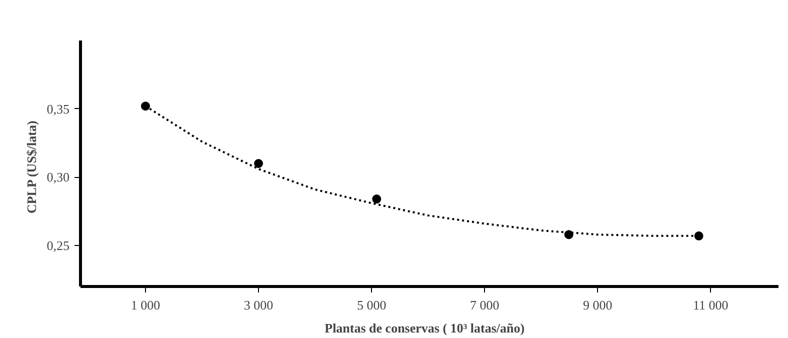 The width and height of the screenshot is (788, 338). I want to click on y-tick-label: 0,25, so click(58, 245).